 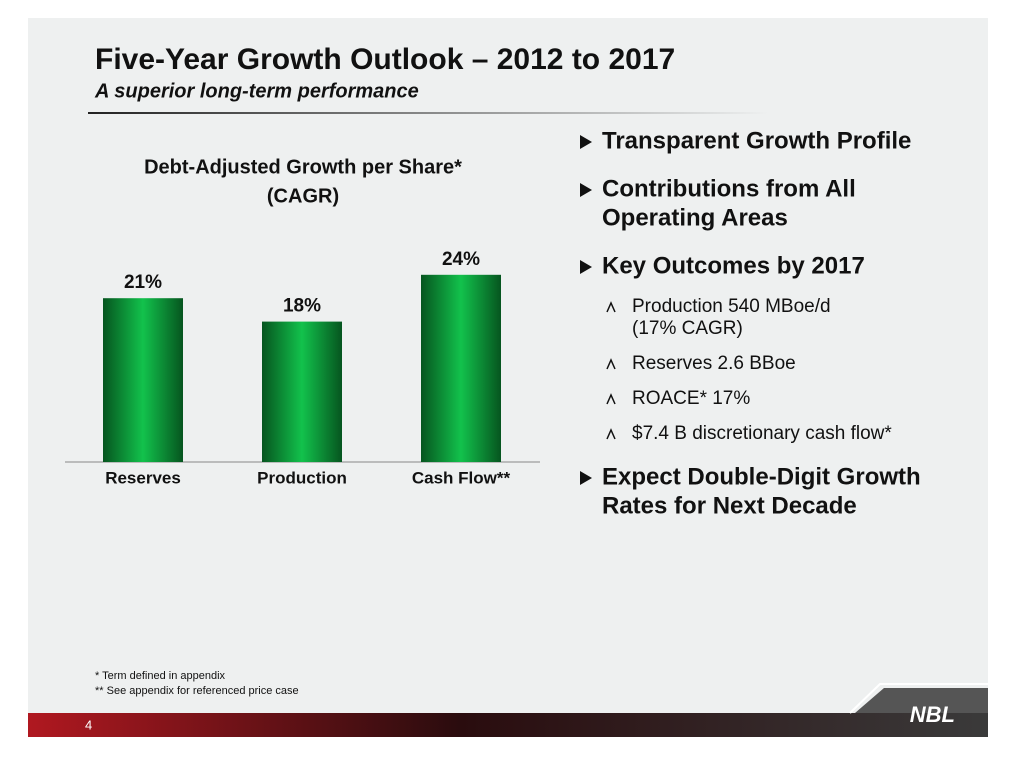 What do you see at coordinates (302, 306) in the screenshot?
I see `value-label: 18%` at bounding box center [302, 306].